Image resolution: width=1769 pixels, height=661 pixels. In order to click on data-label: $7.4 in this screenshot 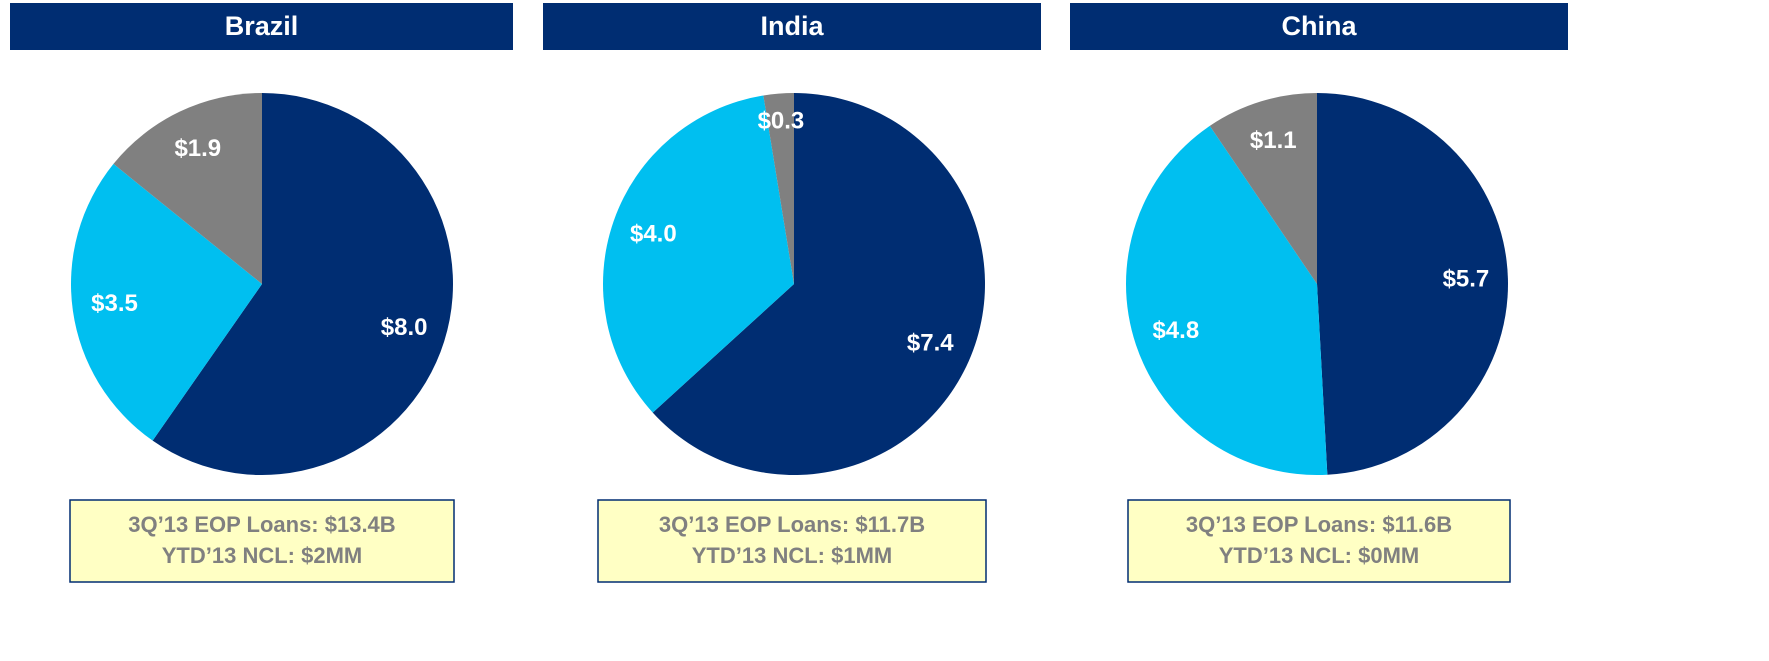, I will do `click(930, 343)`.